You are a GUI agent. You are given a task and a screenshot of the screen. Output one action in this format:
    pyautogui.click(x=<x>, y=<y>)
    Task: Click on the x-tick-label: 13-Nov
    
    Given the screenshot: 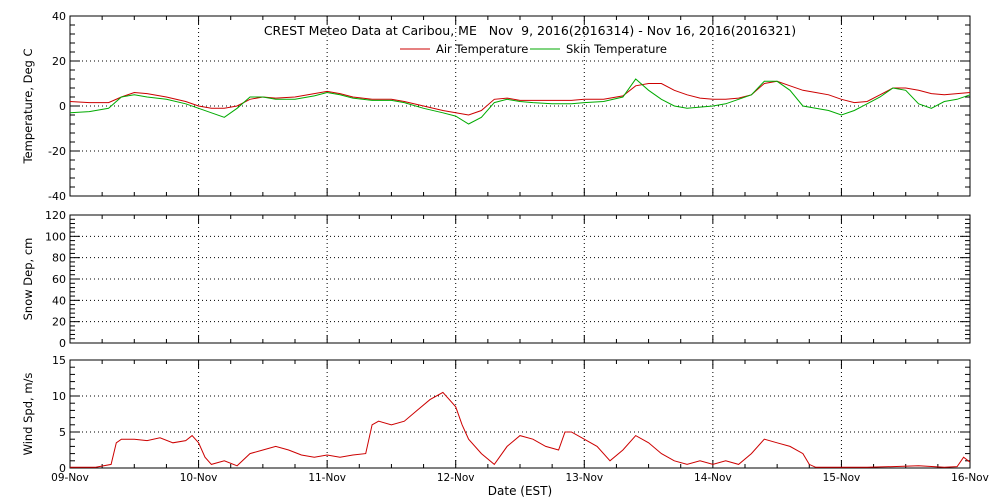 What is the action you would take?
    pyautogui.click(x=584, y=478)
    